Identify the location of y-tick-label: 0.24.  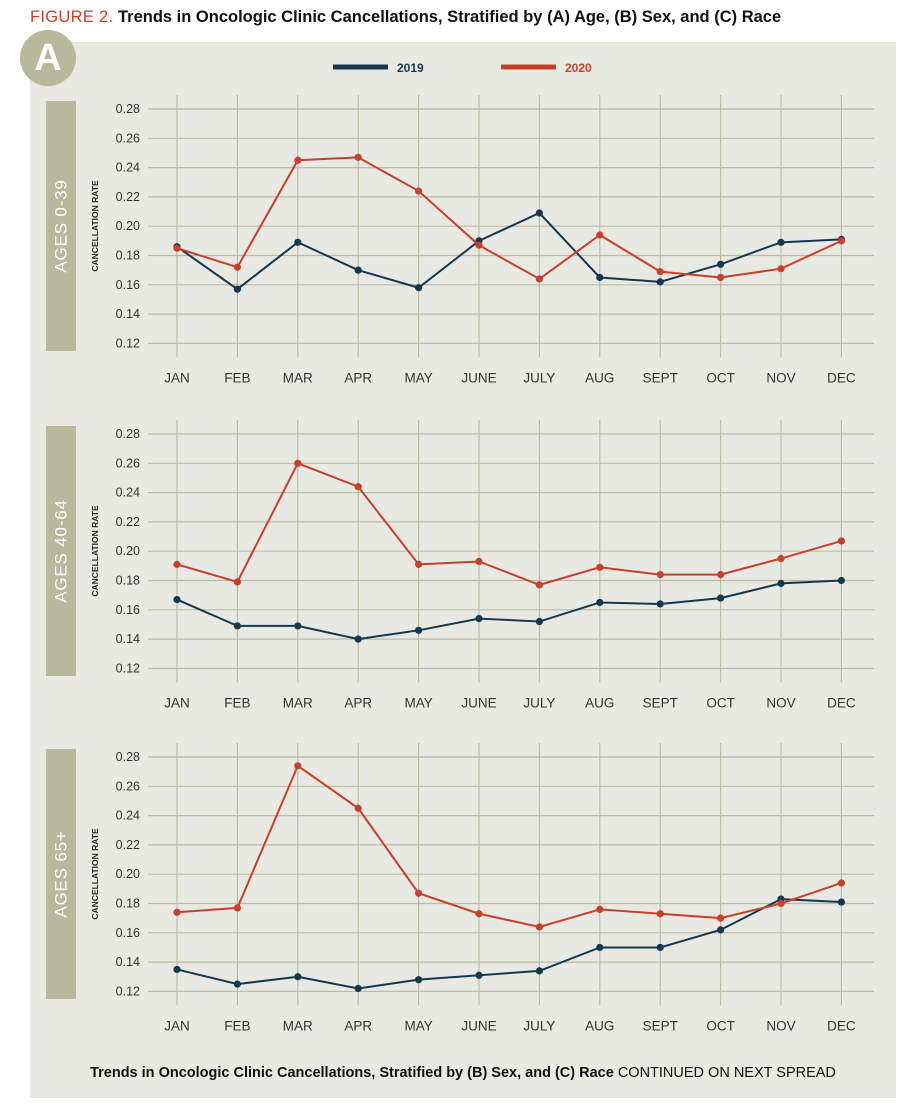
(128, 493).